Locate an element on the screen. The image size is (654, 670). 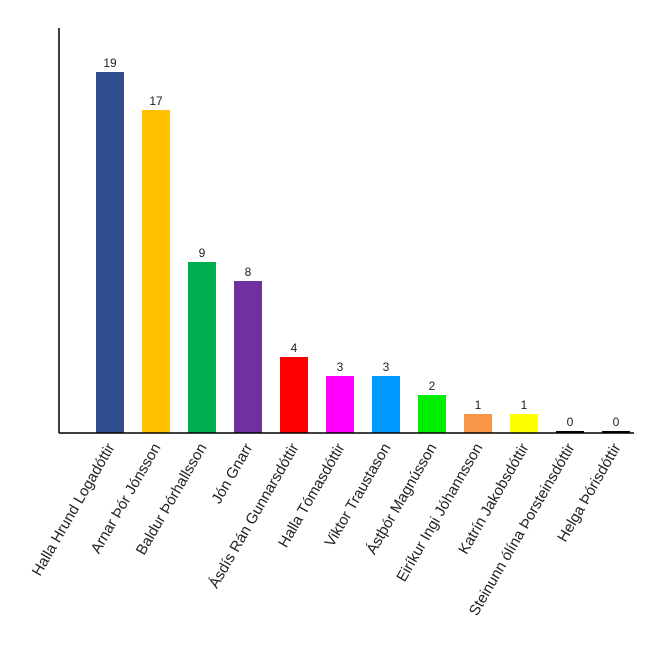
bar-eirikur-ingi-johannsson is located at coordinates (478, 423).